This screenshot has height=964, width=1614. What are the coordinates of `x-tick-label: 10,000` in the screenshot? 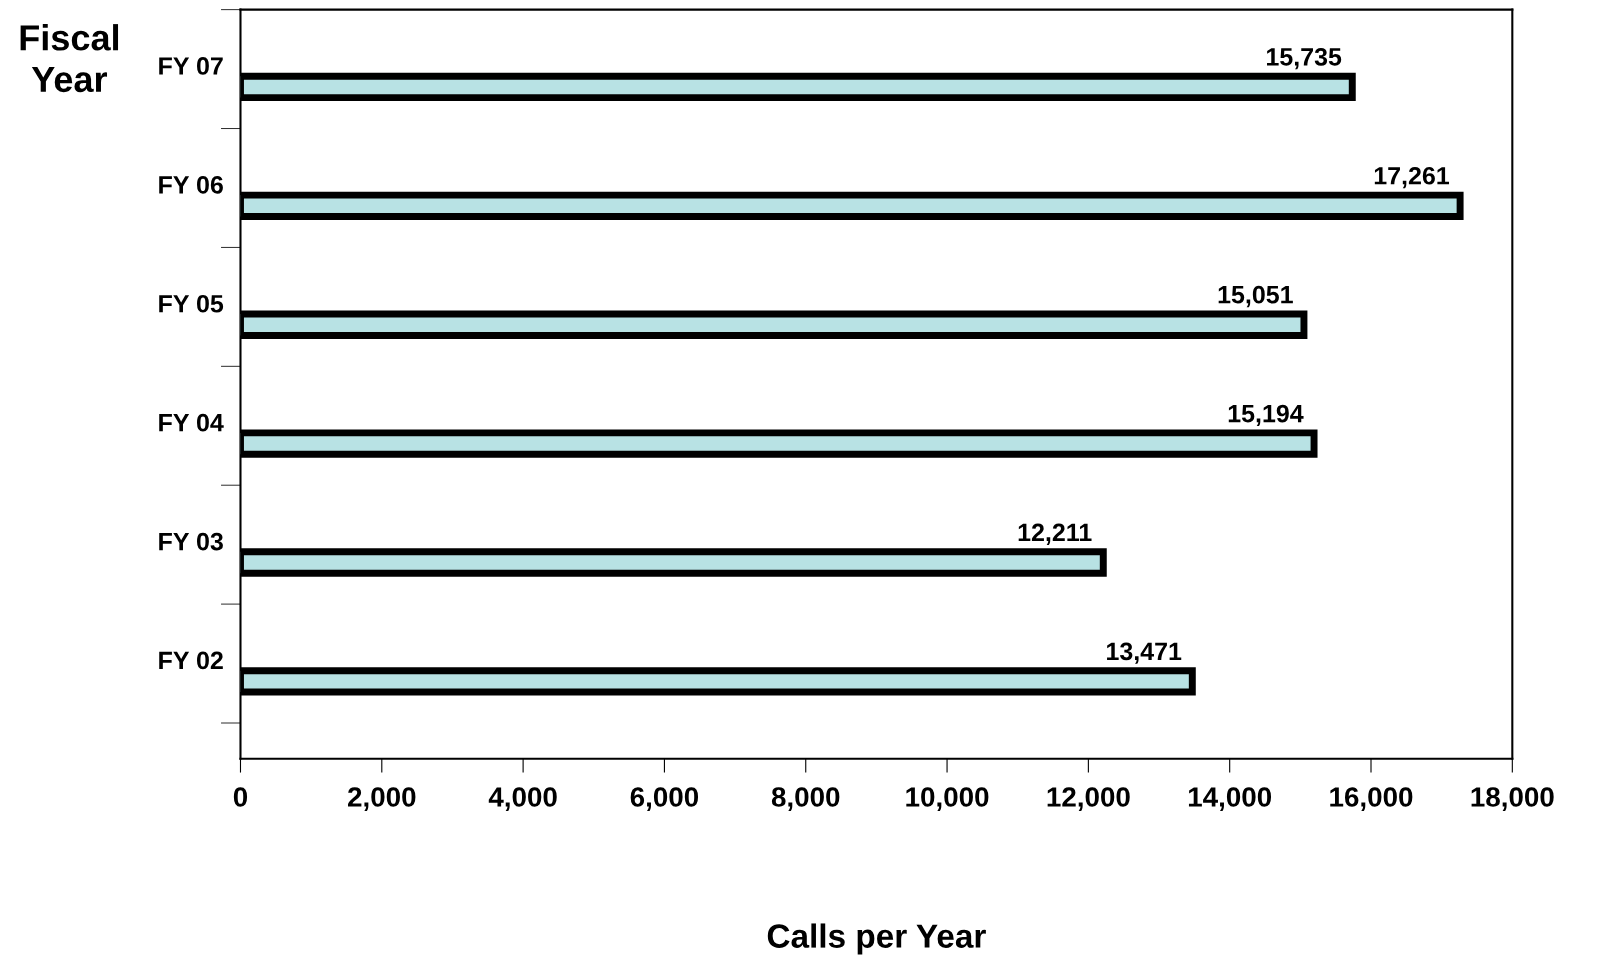 It's located at (947, 799).